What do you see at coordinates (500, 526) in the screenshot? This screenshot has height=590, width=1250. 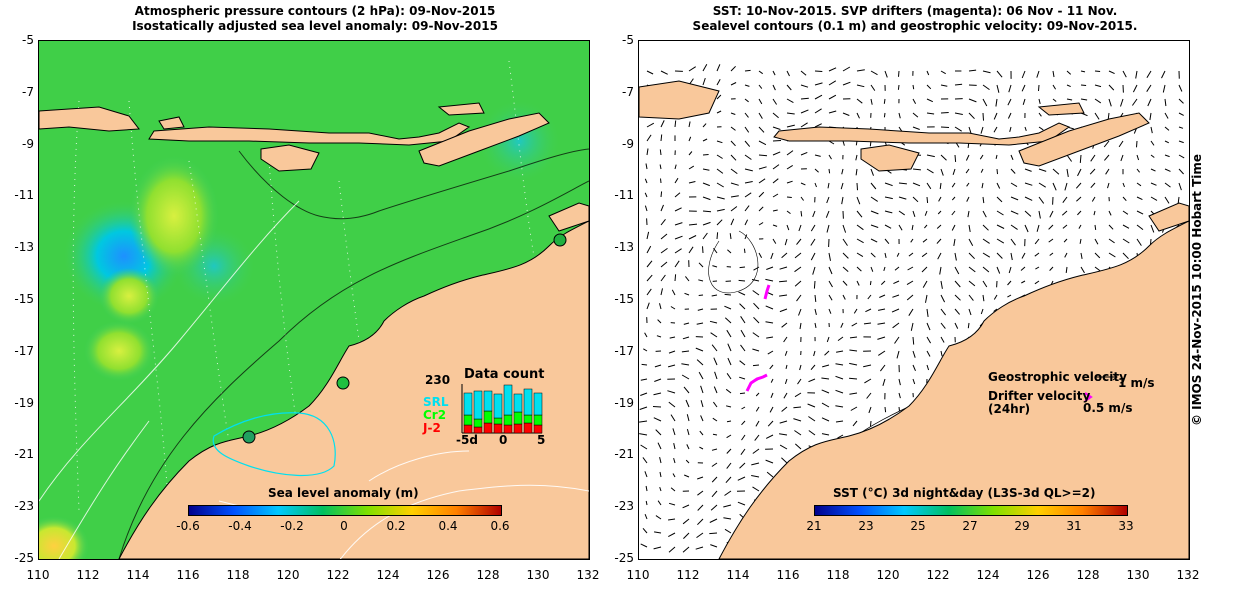 I see `colorbar-tick-label: 0.6` at bounding box center [500, 526].